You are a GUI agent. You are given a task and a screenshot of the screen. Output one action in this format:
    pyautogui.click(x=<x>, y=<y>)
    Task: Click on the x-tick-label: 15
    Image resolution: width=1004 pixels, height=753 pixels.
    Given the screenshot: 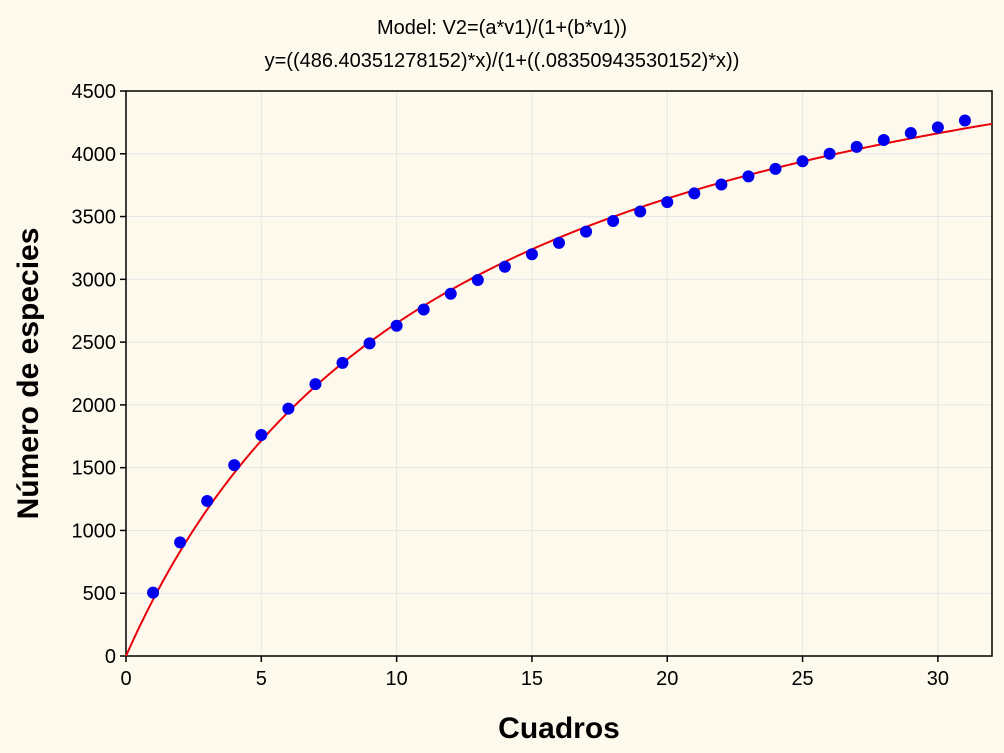 What is the action you would take?
    pyautogui.click(x=532, y=679)
    